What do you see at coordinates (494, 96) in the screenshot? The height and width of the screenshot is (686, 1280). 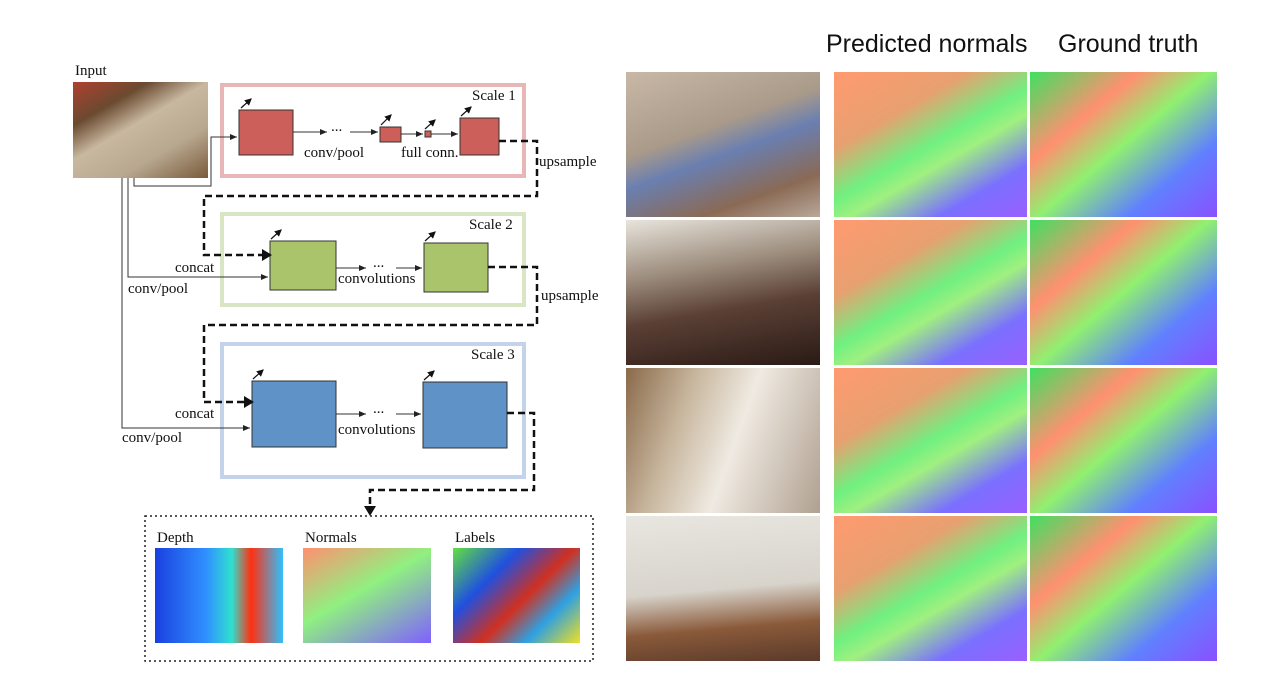 I see `scale1-title: Scale 1` at bounding box center [494, 96].